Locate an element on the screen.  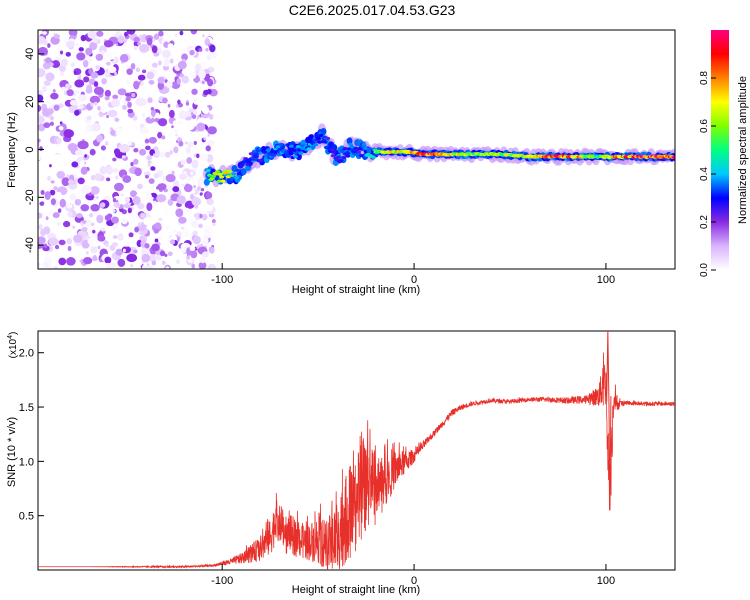
spectrogram-x-tick-label: -100 is located at coordinates (222, 280).